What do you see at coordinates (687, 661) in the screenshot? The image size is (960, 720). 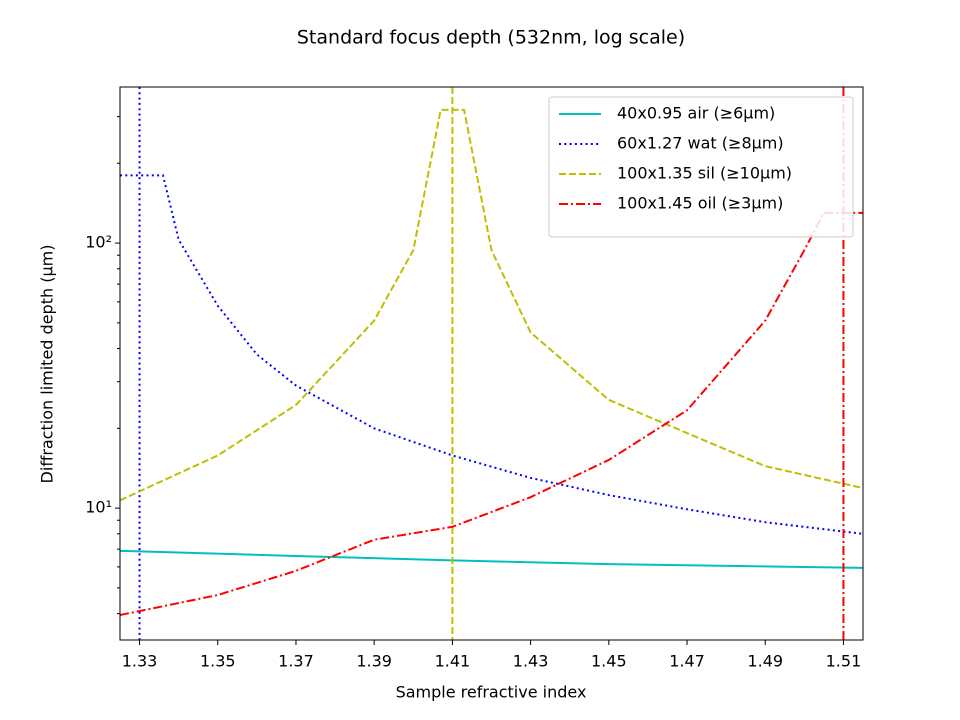 I see `x-tick-label: 1.47` at bounding box center [687, 661].